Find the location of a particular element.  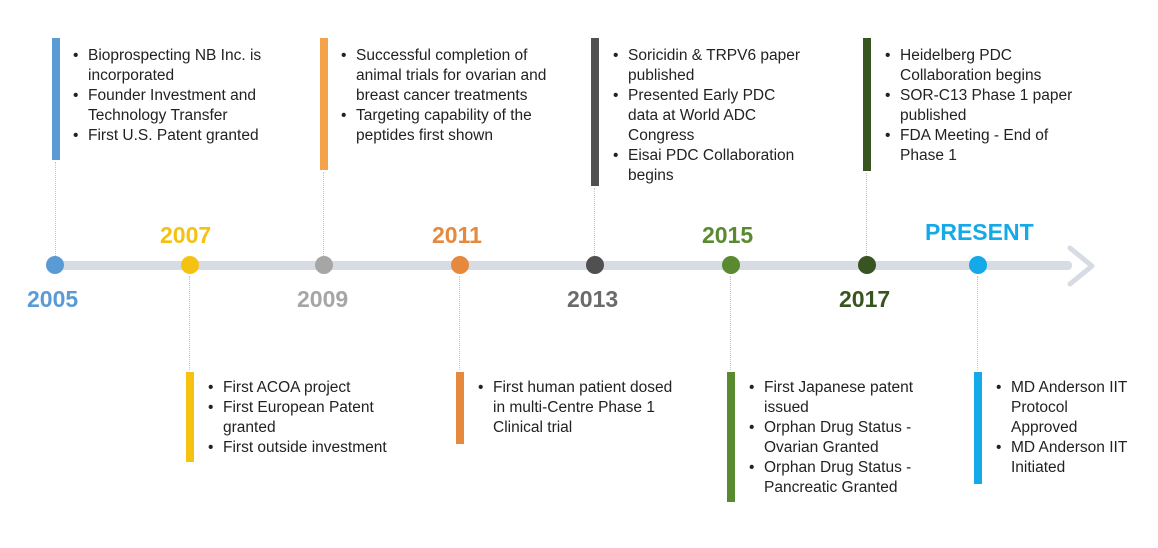

milestone-year-2011: 2011 is located at coordinates (457, 235).